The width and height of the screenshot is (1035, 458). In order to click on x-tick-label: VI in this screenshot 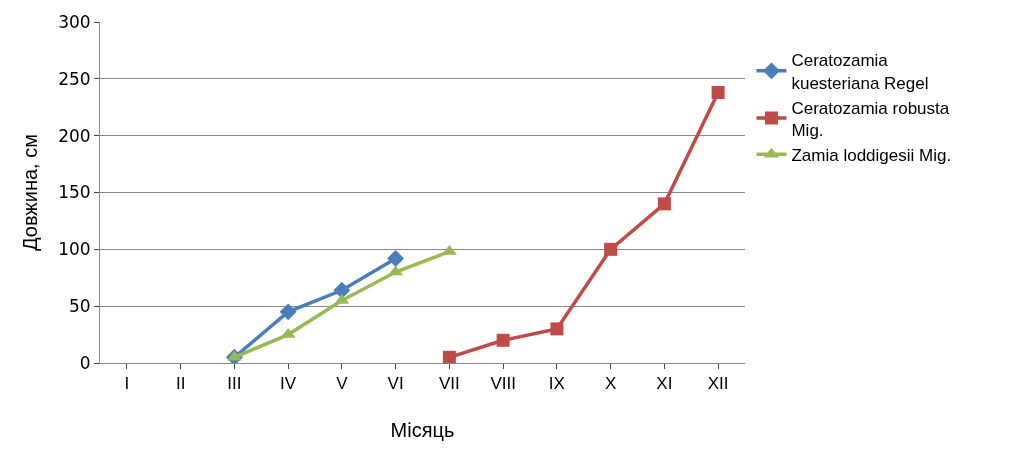, I will do `click(395, 384)`.